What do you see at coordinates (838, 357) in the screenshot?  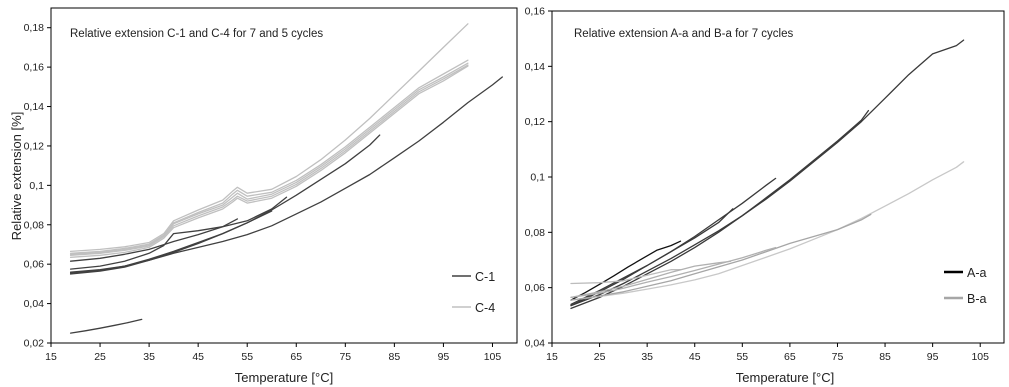 I see `right-x-tick-label: 75` at bounding box center [838, 357].